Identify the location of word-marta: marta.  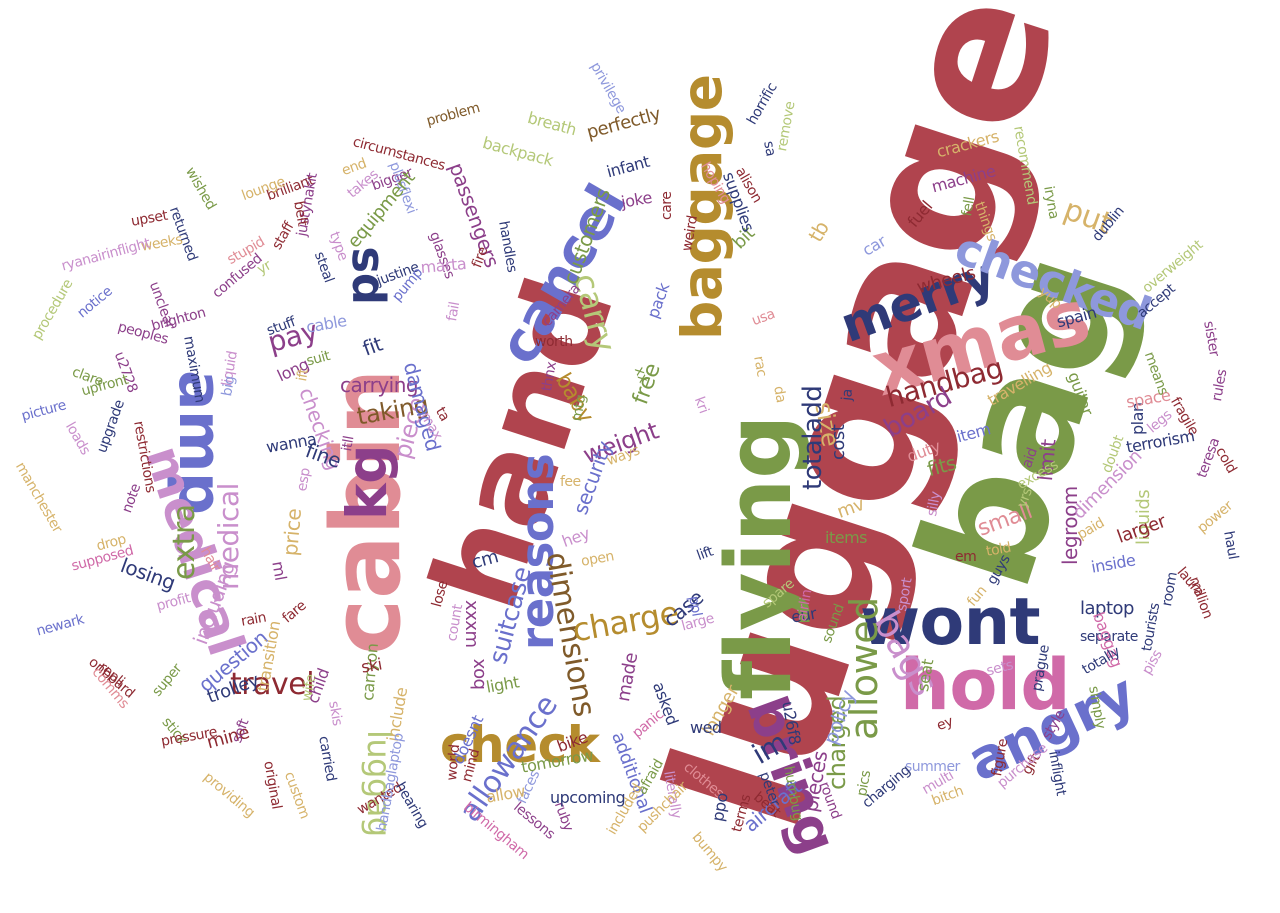
(443, 265).